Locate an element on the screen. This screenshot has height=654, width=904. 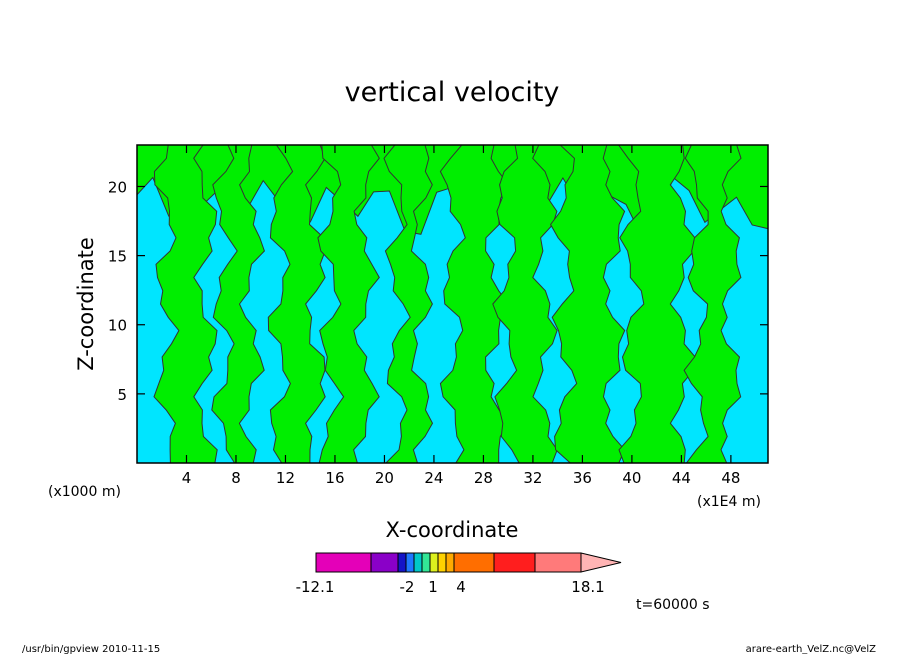
colorbar-tick-label: 1 is located at coordinates (433, 587).